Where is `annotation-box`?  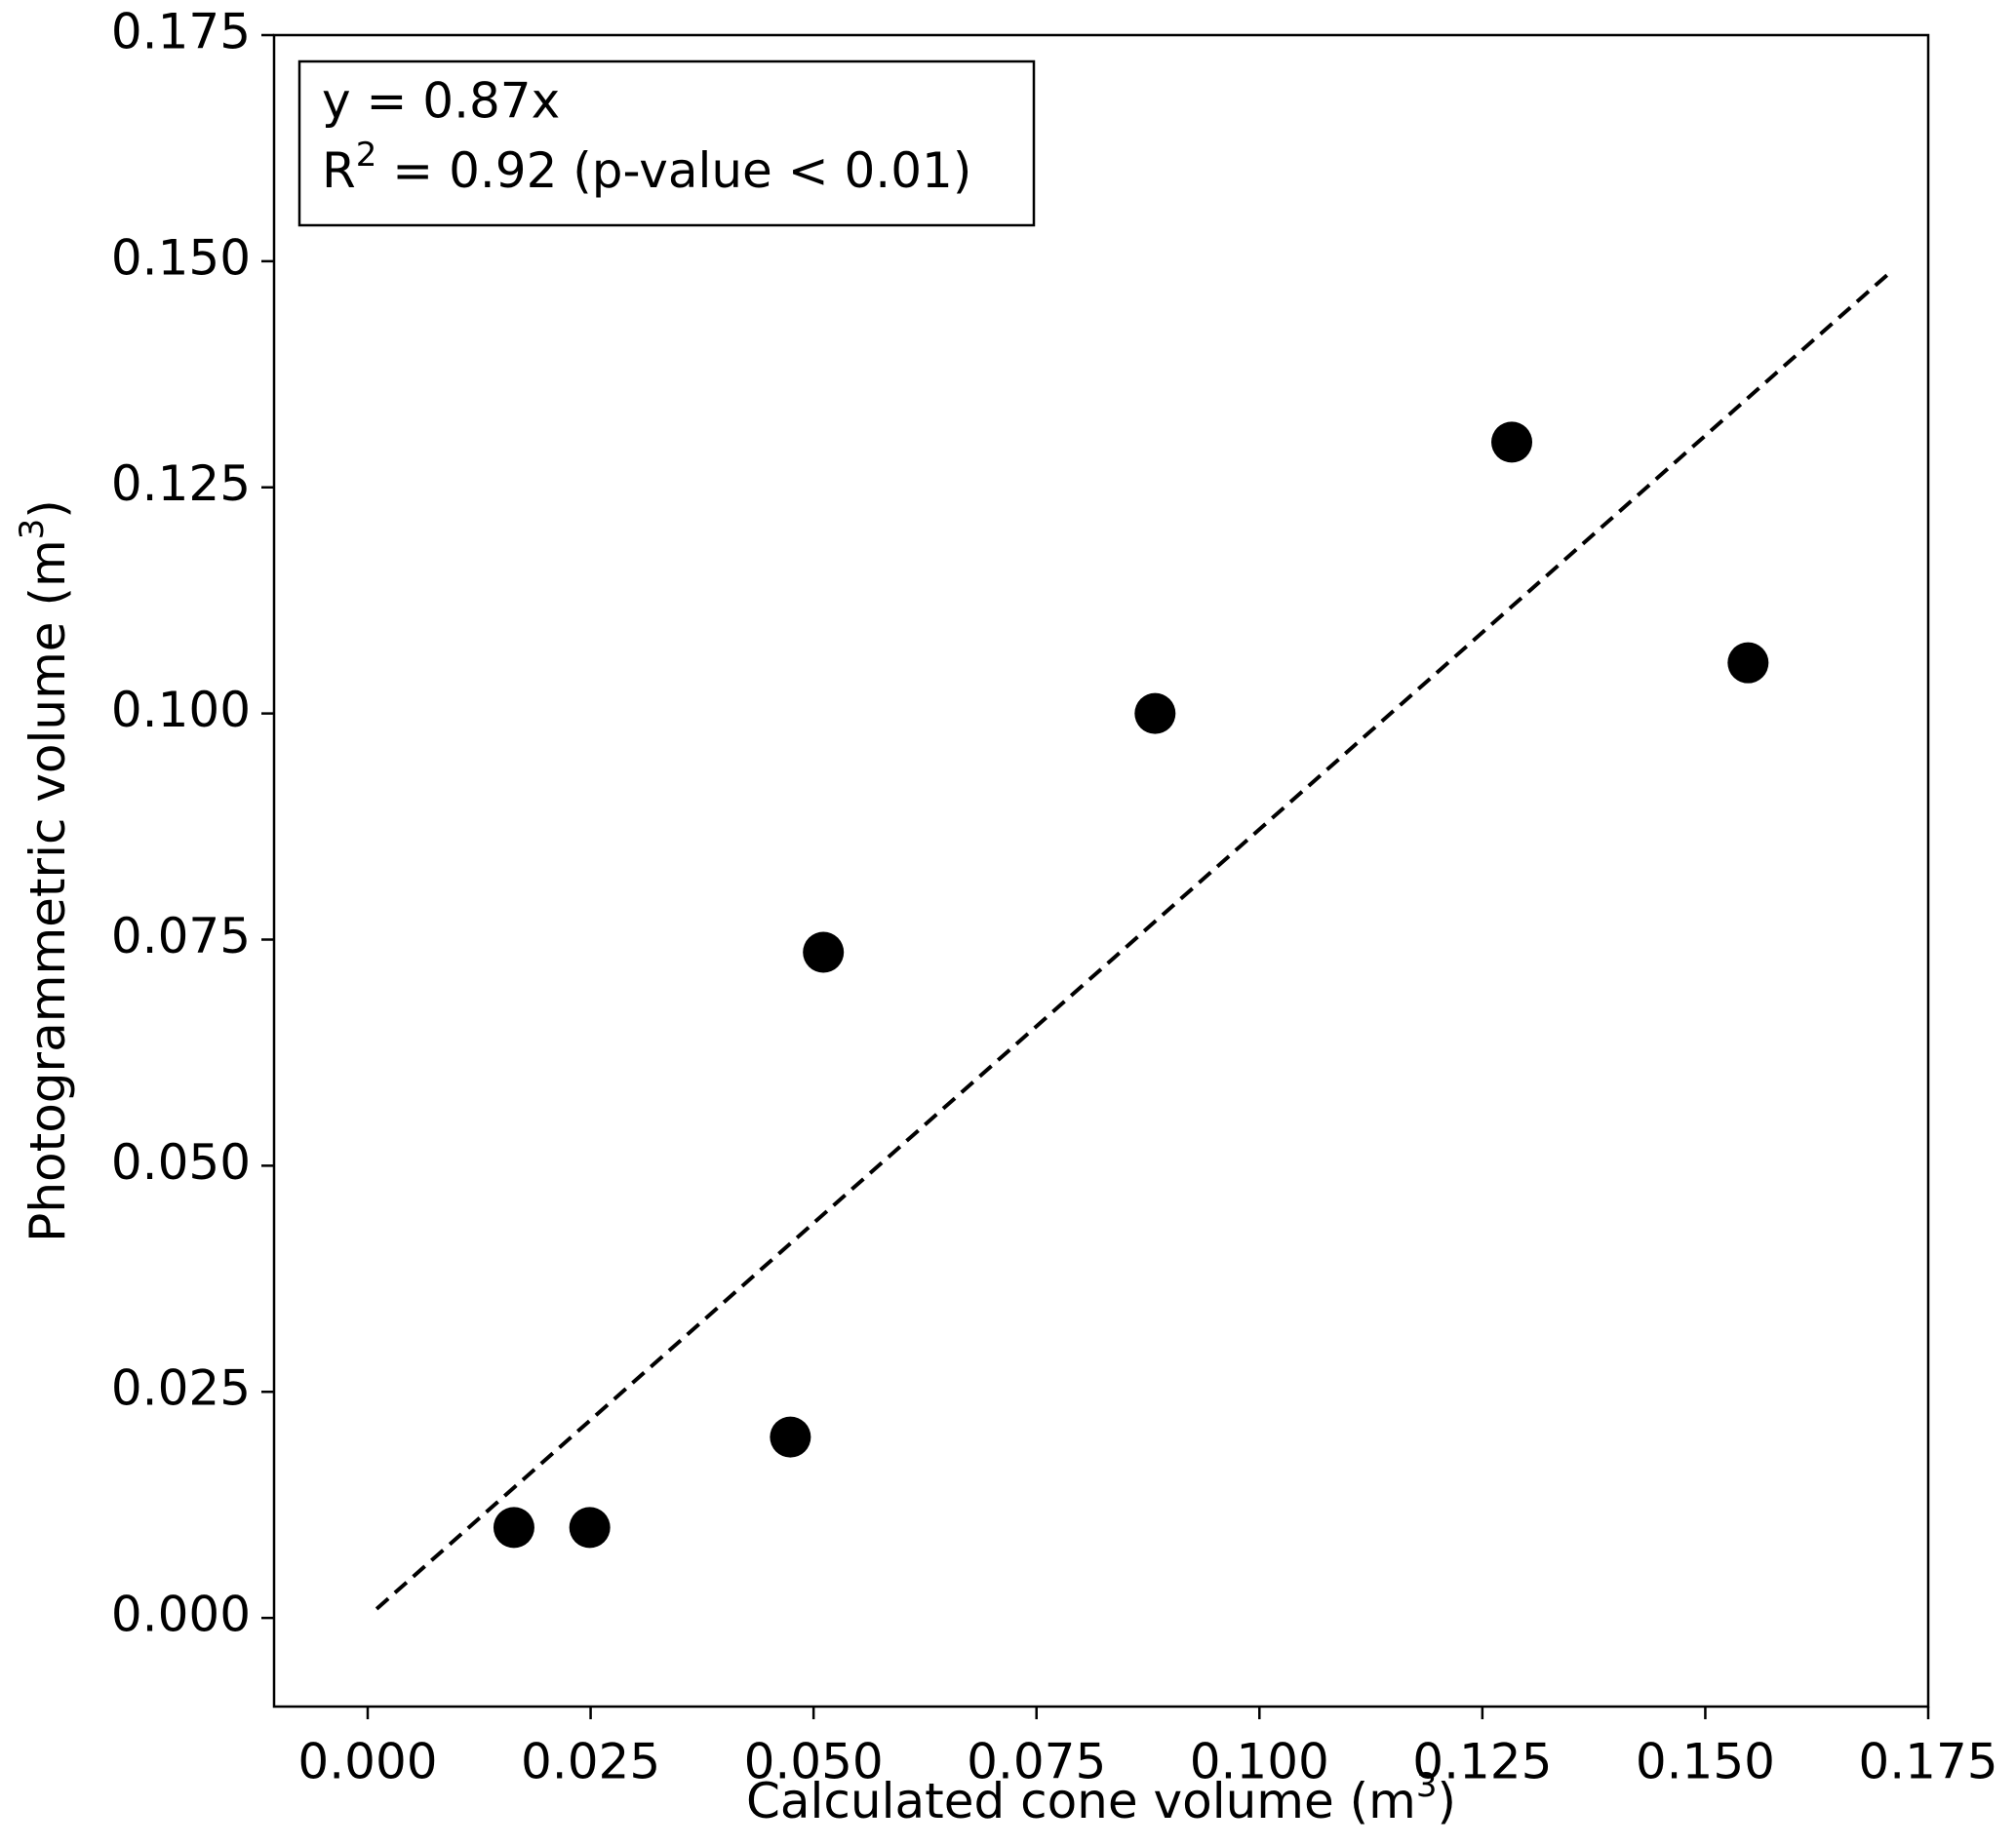 annotation-box is located at coordinates (666, 143).